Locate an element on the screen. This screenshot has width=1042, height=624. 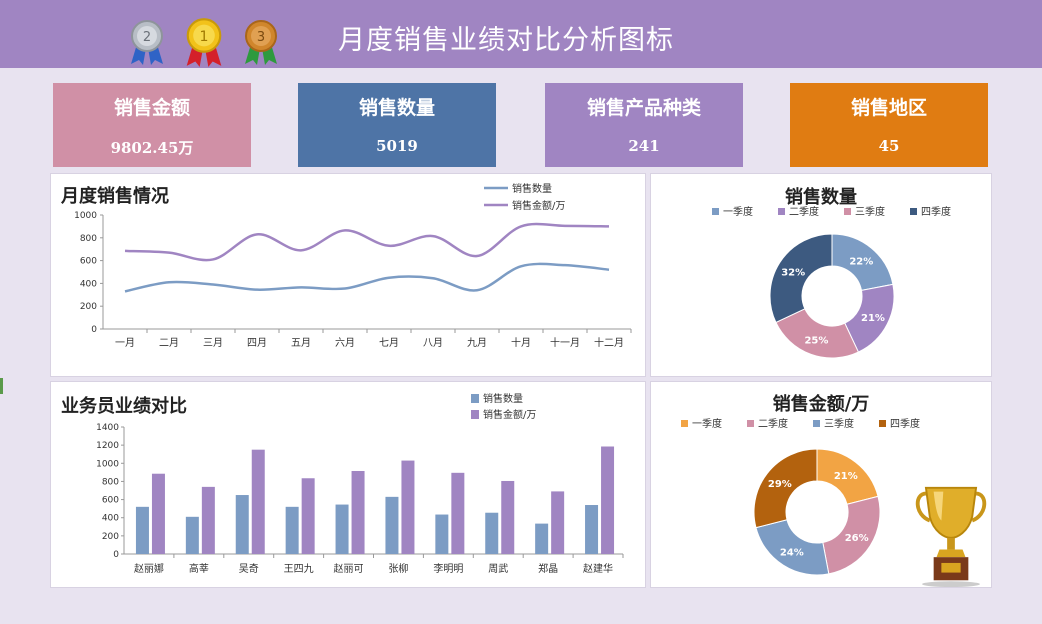
legend-label: 销售金额/万 is located at coordinates (538, 205).